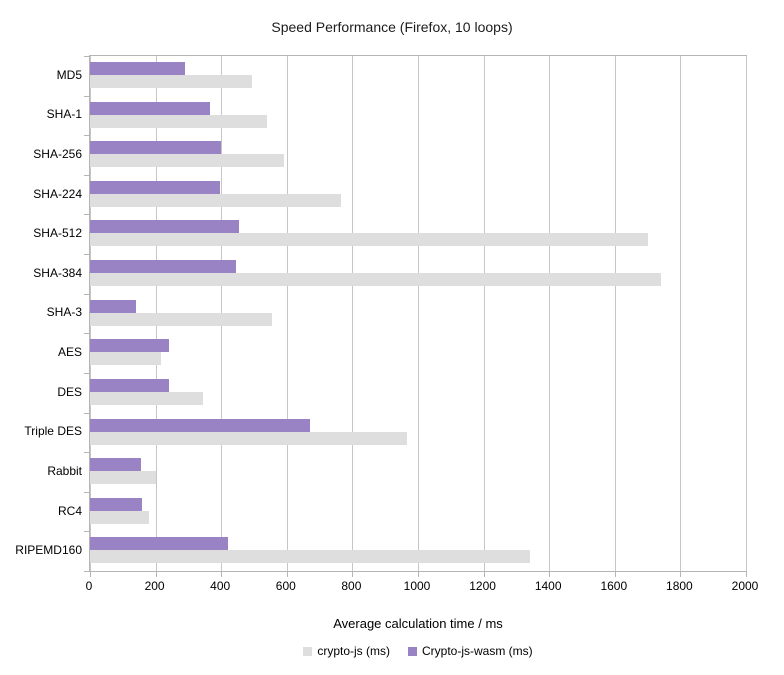  What do you see at coordinates (417, 586) in the screenshot?
I see `x-tick-label: 1000` at bounding box center [417, 586].